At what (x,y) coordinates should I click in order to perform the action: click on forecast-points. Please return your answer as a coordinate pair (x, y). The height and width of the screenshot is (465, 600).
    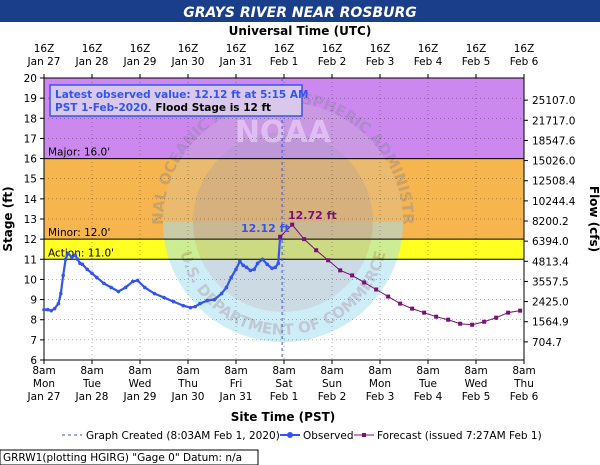
    Looking at the image, I should click on (400, 274).